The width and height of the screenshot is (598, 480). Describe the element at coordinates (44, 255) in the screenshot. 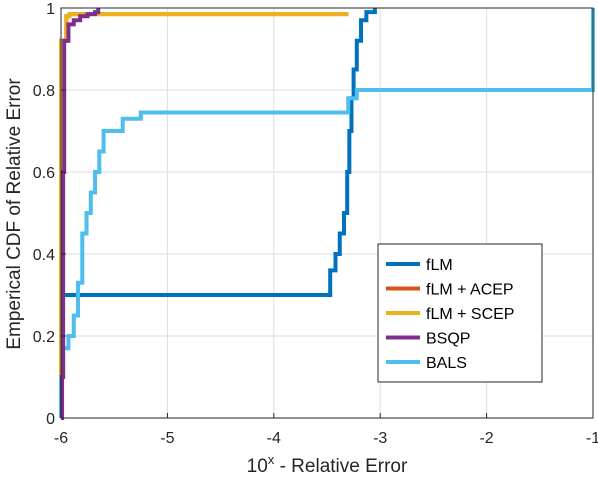

I see `y-tick-label: 0.4` at that location.